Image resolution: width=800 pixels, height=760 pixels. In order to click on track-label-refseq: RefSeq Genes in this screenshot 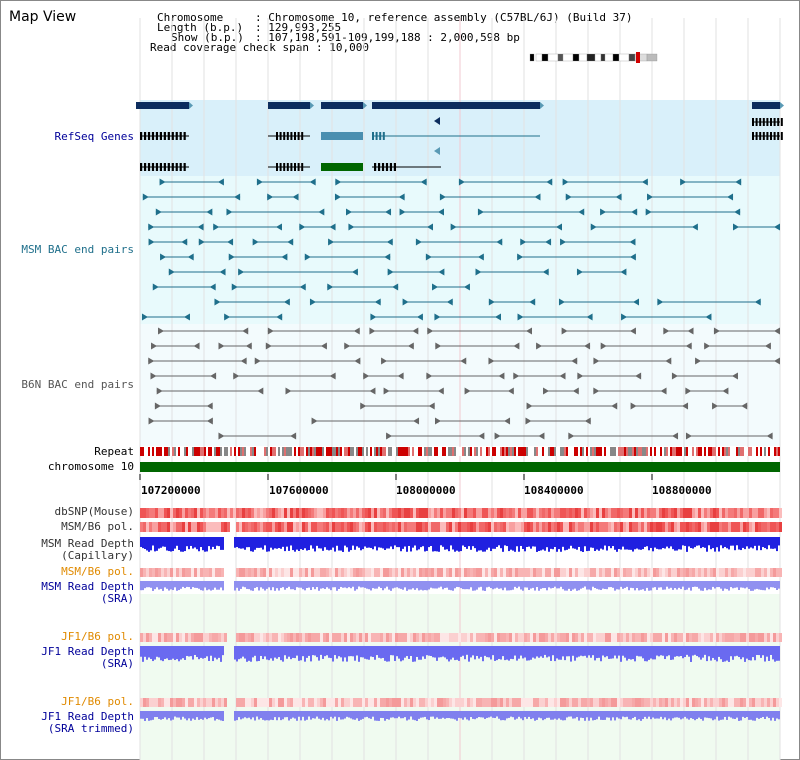, I will do `click(94, 136)`.